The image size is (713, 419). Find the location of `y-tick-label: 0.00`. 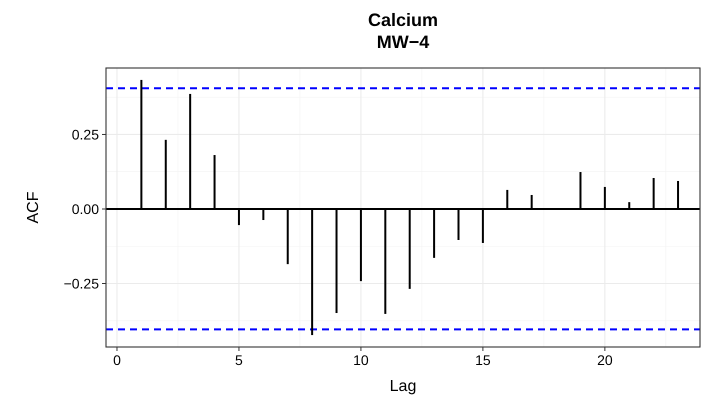

y-tick-label: 0.00 is located at coordinates (86, 208).